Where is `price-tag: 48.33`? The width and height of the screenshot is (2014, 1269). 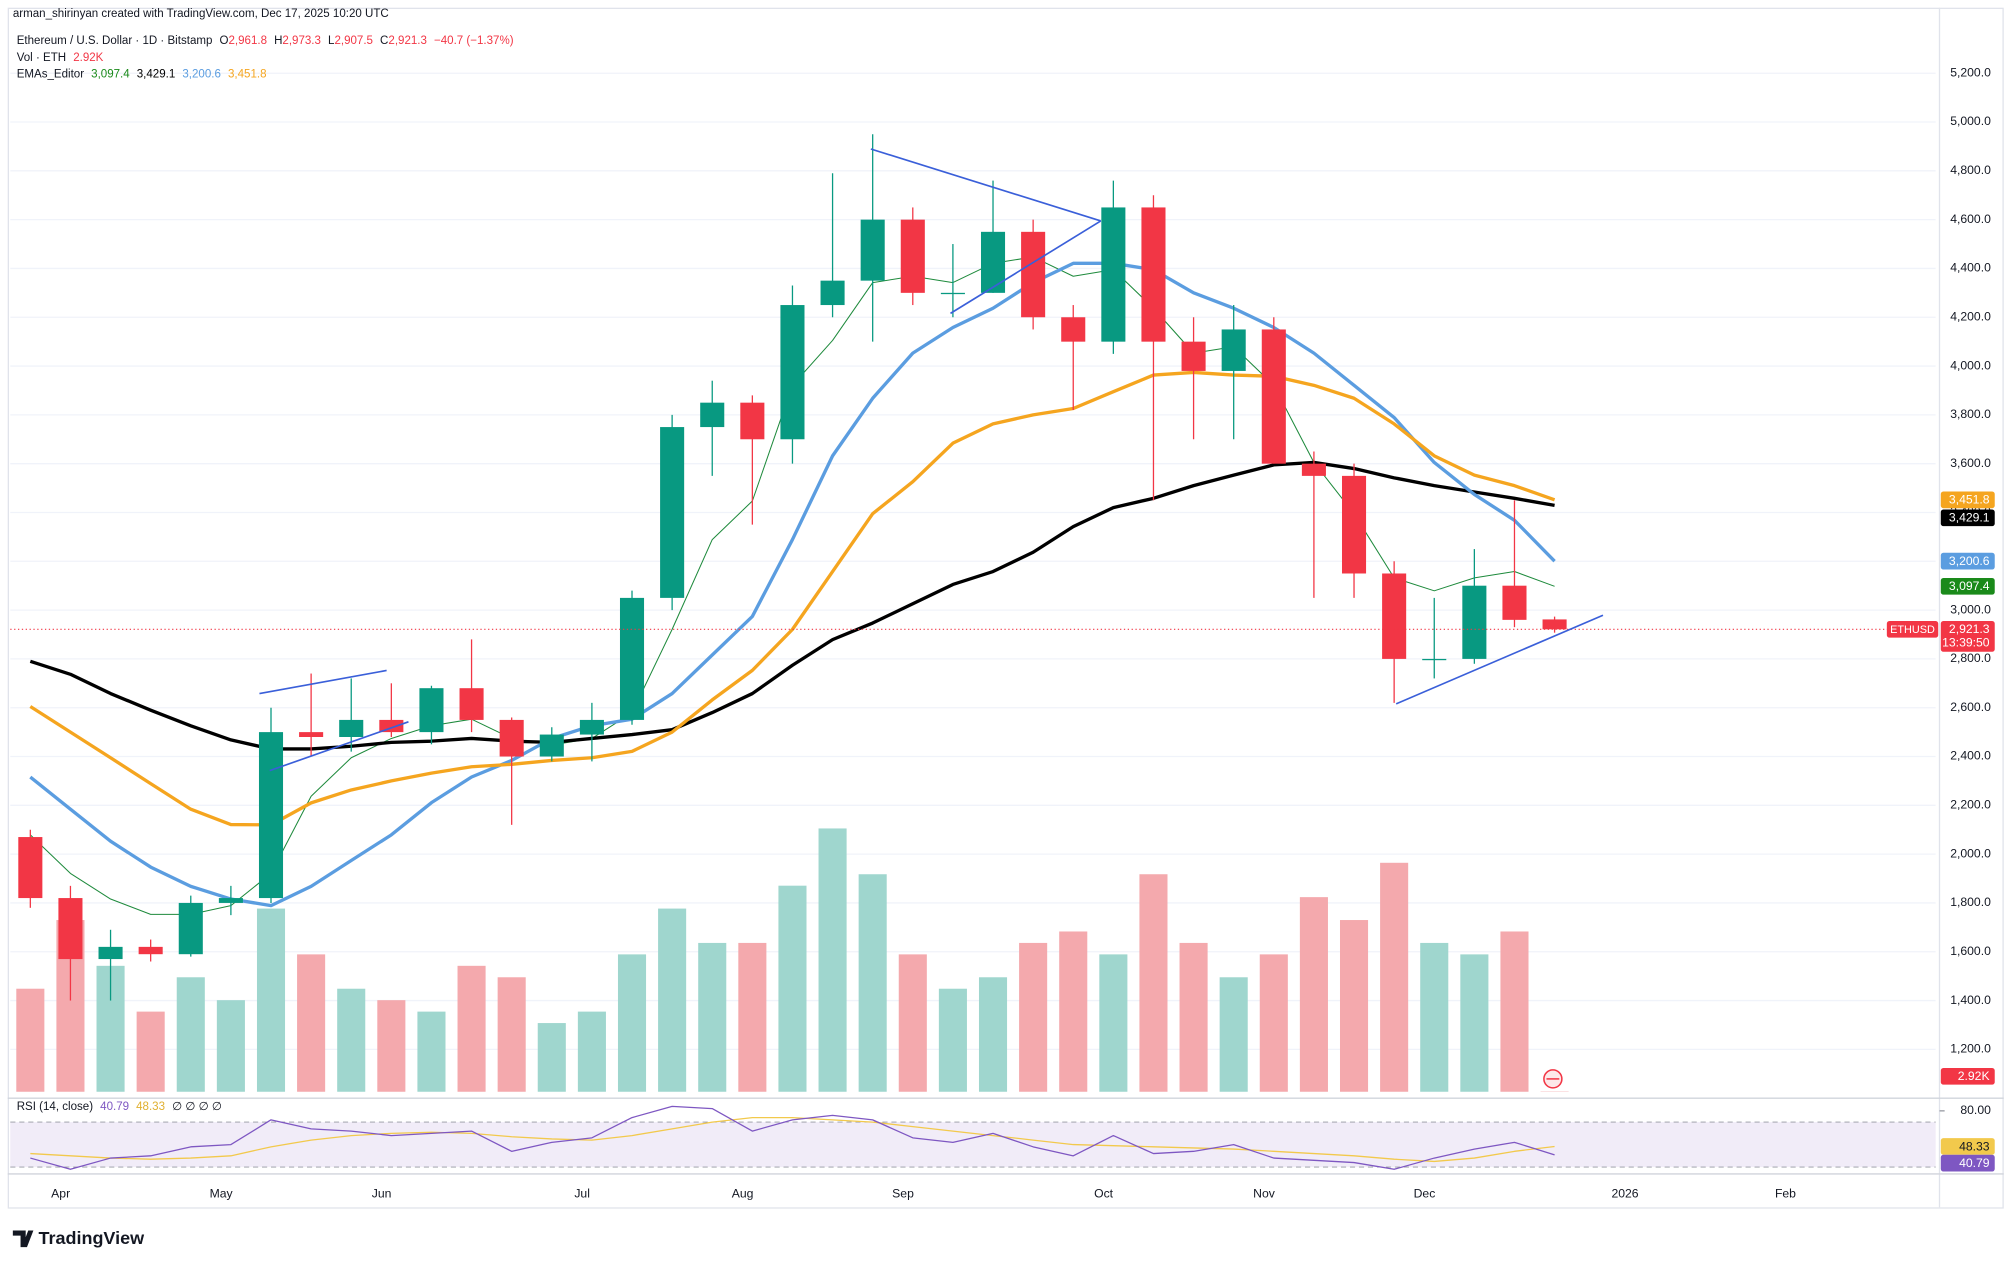
price-tag: 48.33 is located at coordinates (1967, 1146).